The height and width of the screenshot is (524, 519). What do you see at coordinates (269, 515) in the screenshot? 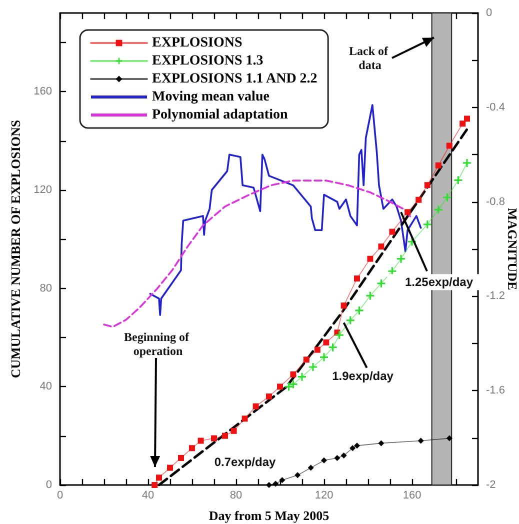
I see `x-axis-title: Day from 5 May 2005` at bounding box center [269, 515].